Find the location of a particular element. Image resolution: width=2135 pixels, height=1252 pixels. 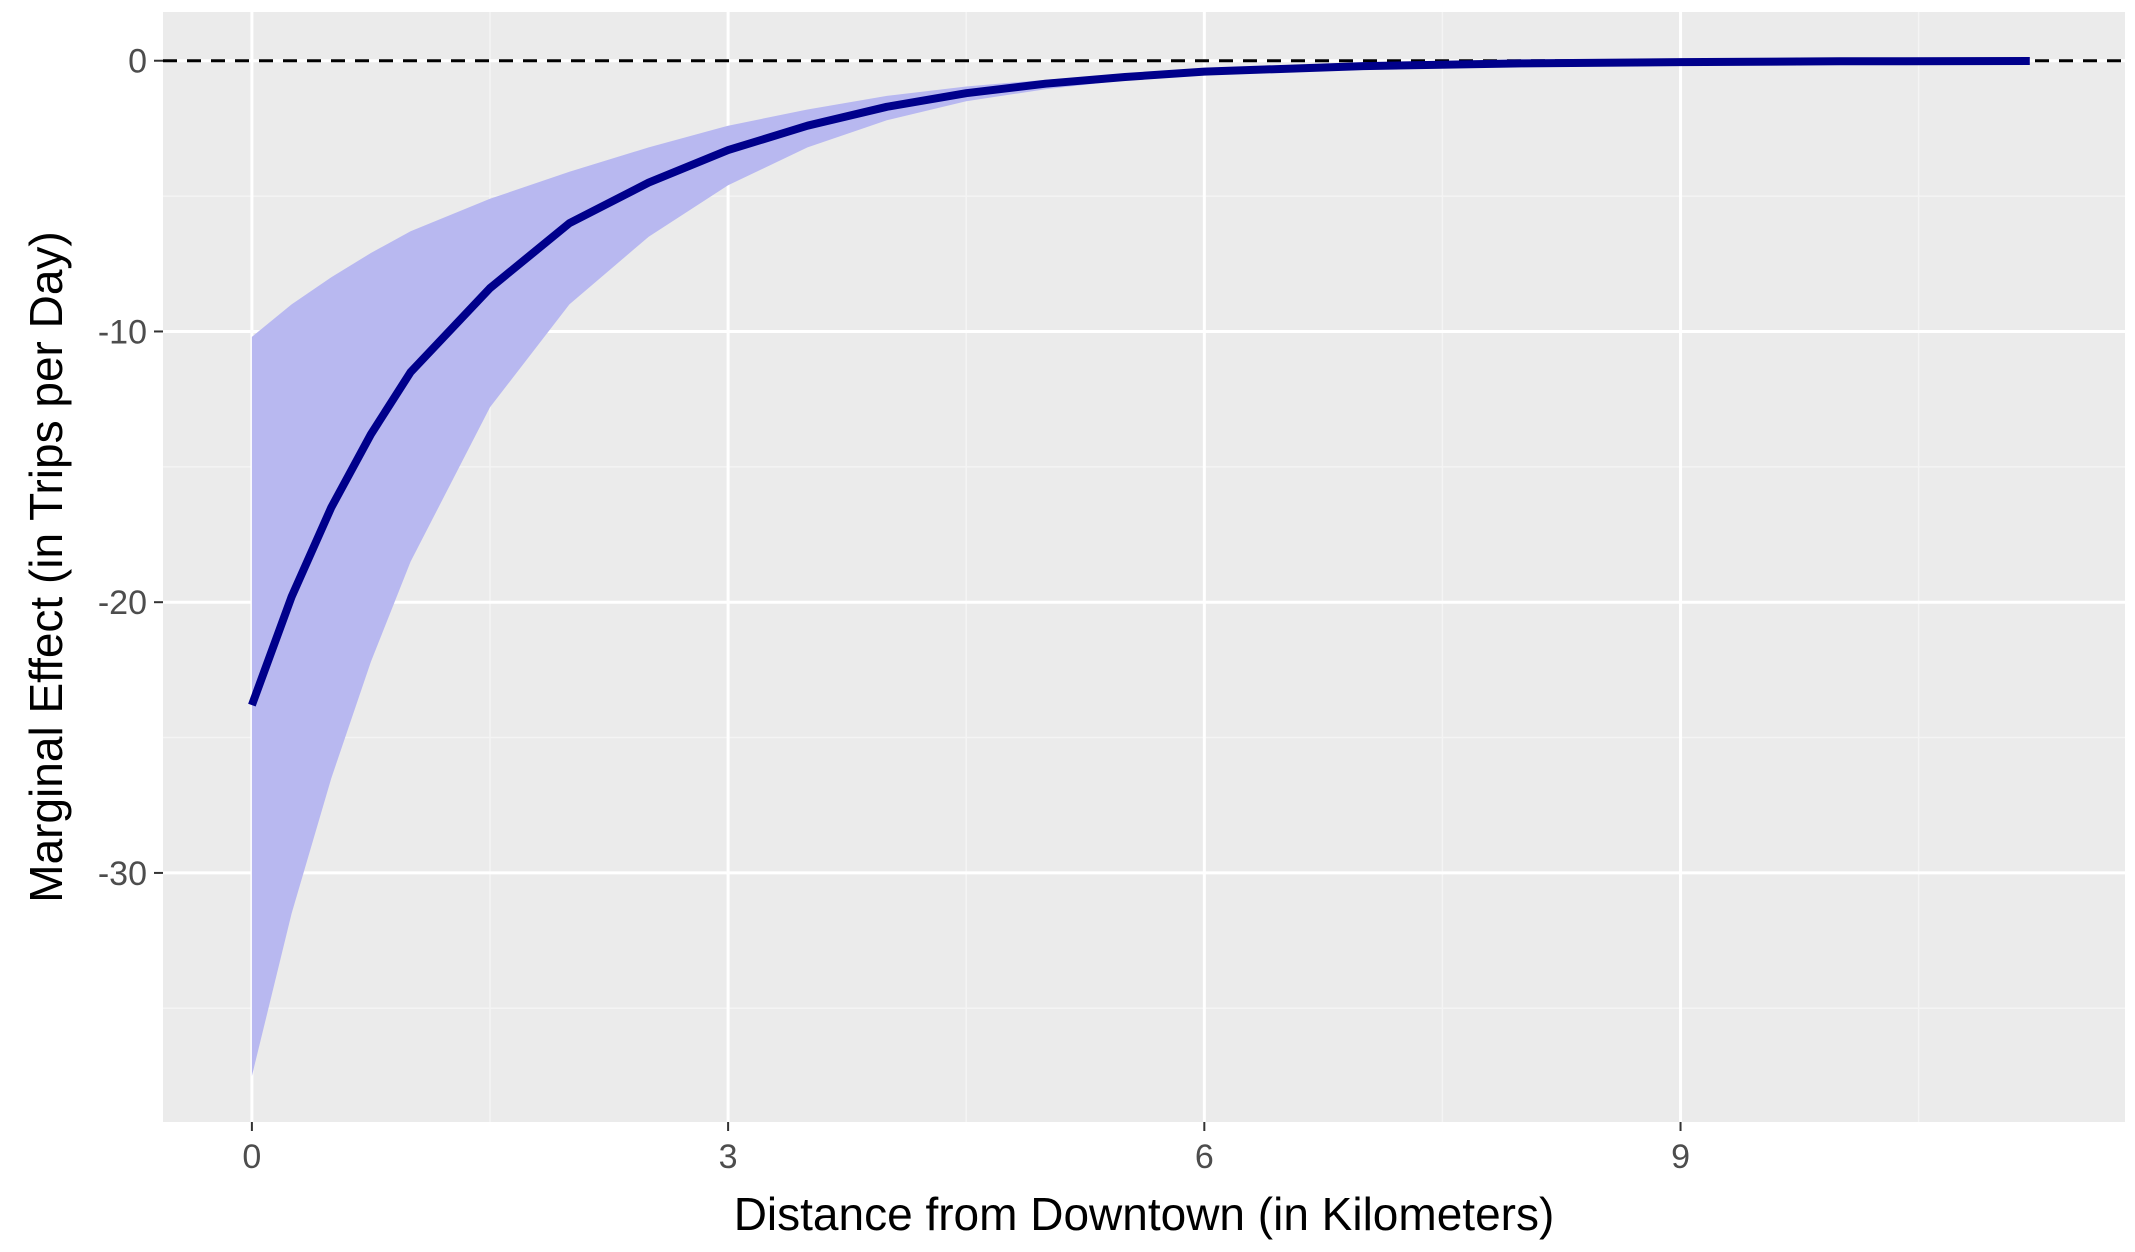

x-tick-label: 0 is located at coordinates (251, 1157).